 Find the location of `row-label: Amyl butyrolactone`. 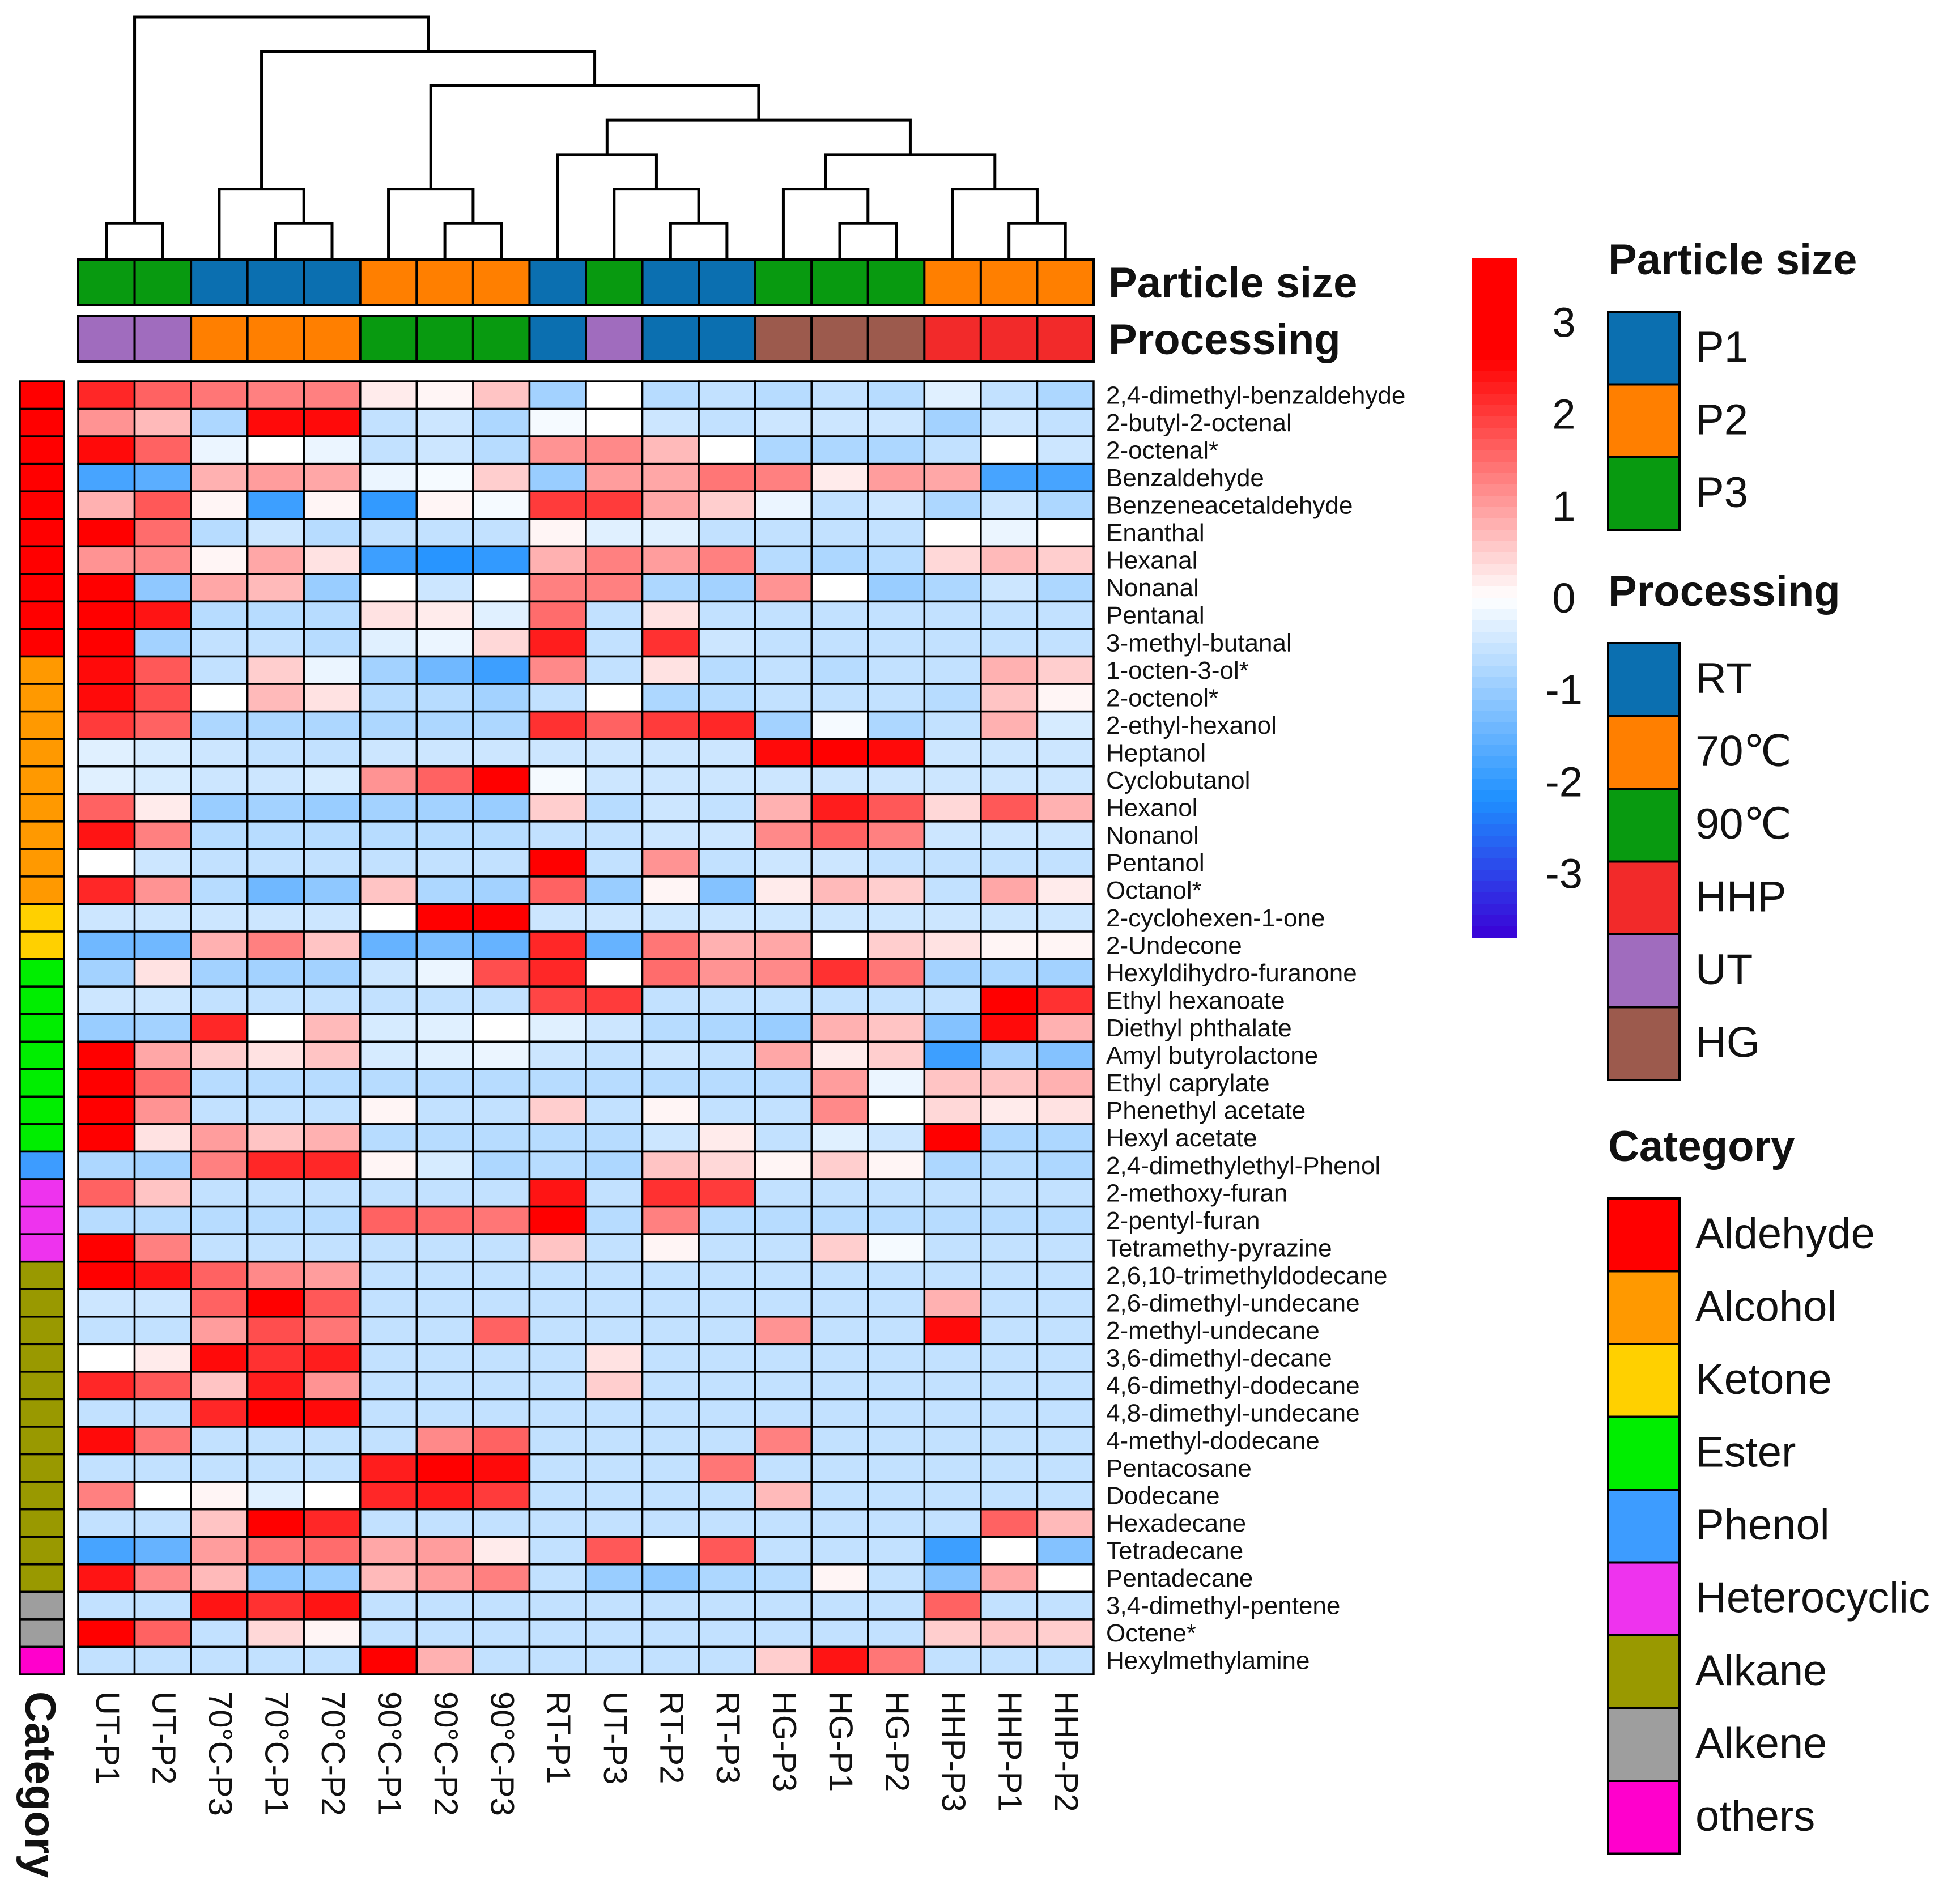

row-label: Amyl butyrolactone is located at coordinates (1212, 1056).